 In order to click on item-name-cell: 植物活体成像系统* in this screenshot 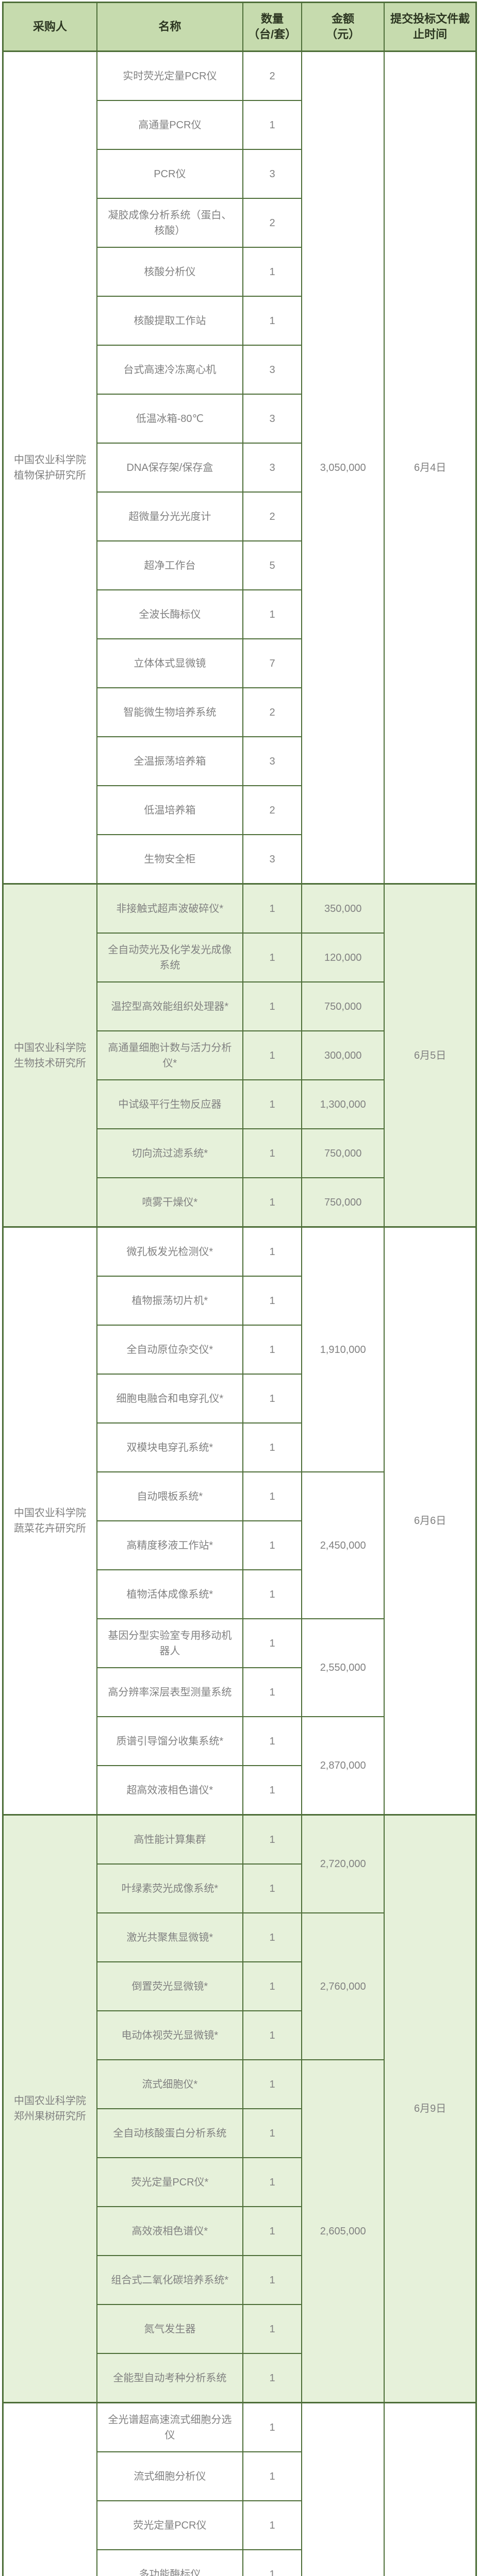, I will do `click(169, 1594)`.